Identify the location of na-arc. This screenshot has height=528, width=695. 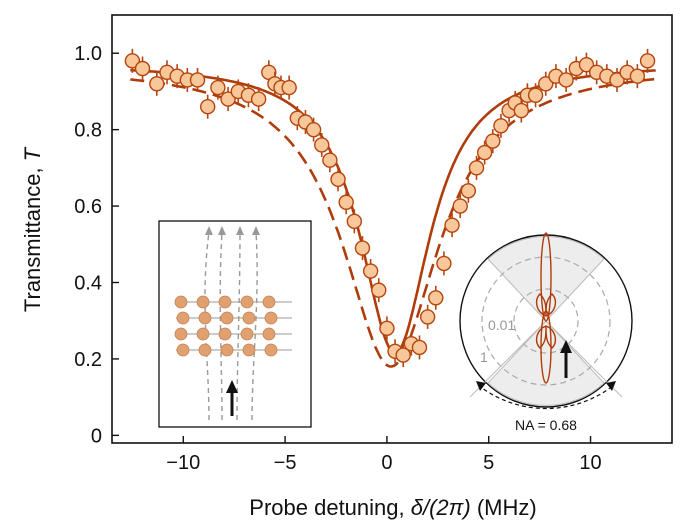
(546, 397).